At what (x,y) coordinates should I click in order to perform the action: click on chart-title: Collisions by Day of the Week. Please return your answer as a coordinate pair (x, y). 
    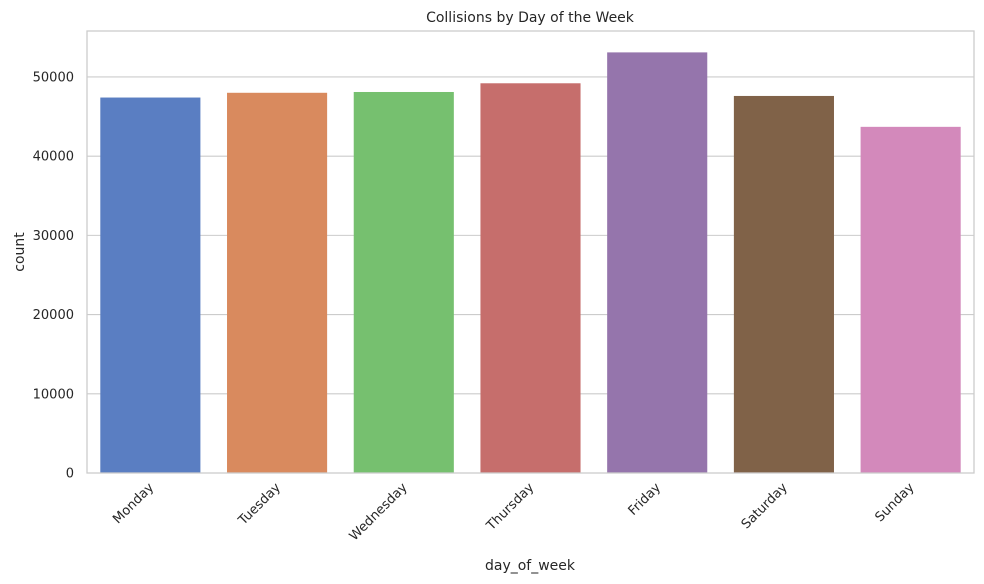
    Looking at the image, I should click on (530, 18).